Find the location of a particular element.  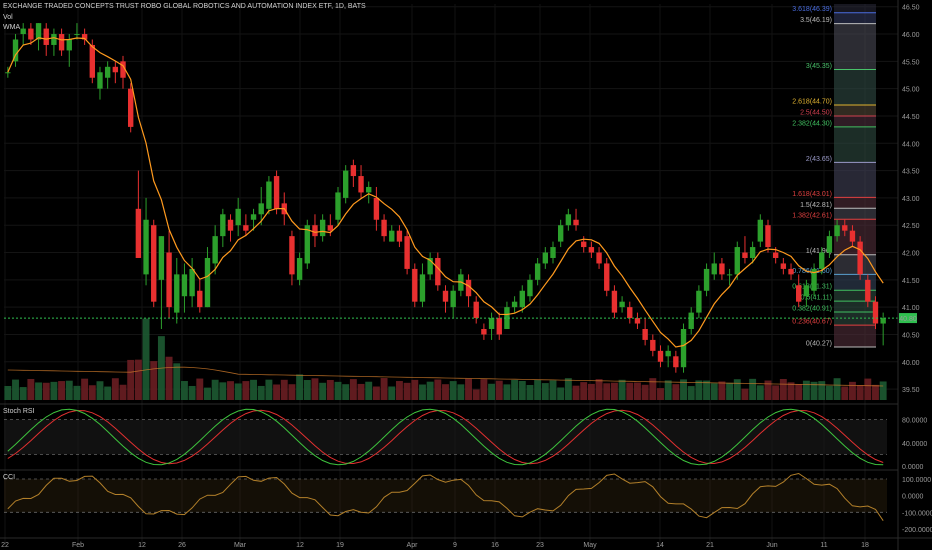

stoch-k-line is located at coordinates (445, 437).